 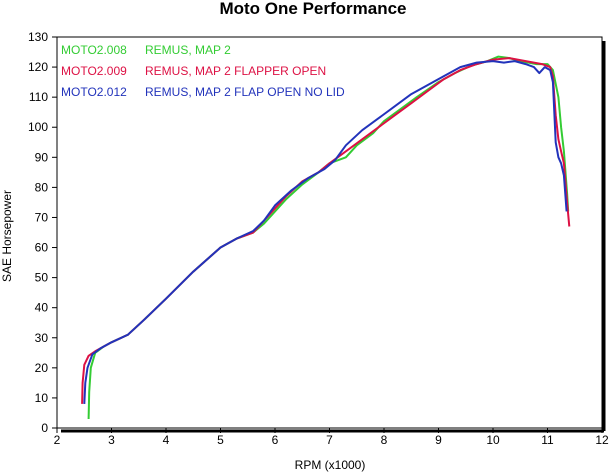 I want to click on legend-entry-desc: REMUS, MAP 2 FLAP OPEN NO LID, so click(x=245, y=92).